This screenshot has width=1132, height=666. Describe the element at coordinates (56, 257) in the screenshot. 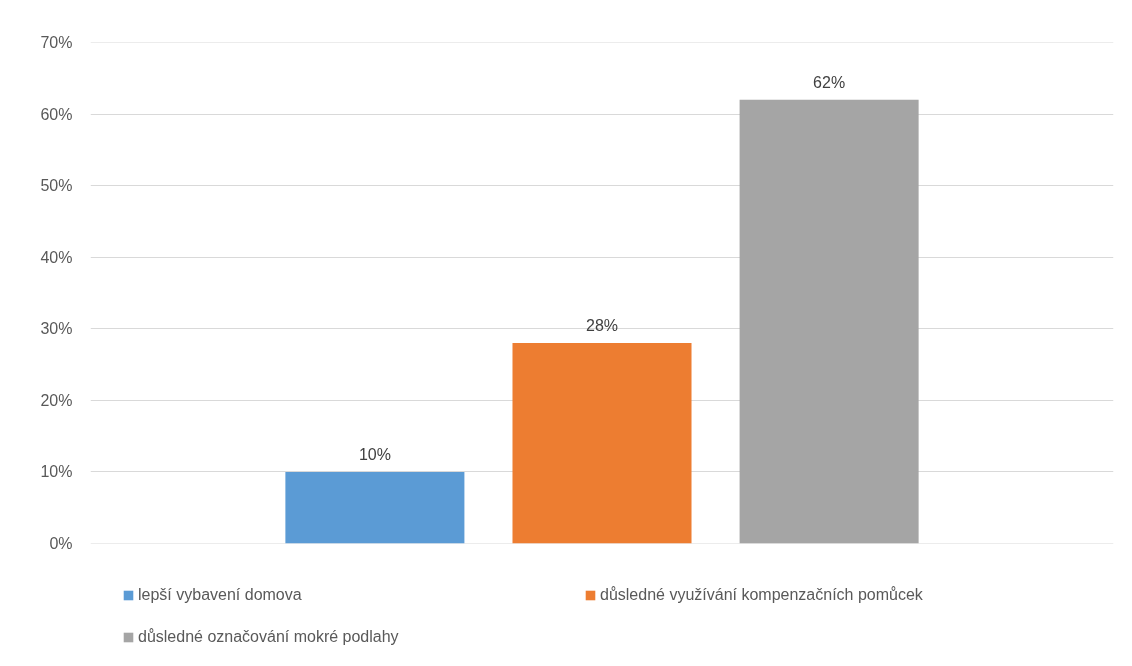

I see `y-tick-label: 40%` at that location.